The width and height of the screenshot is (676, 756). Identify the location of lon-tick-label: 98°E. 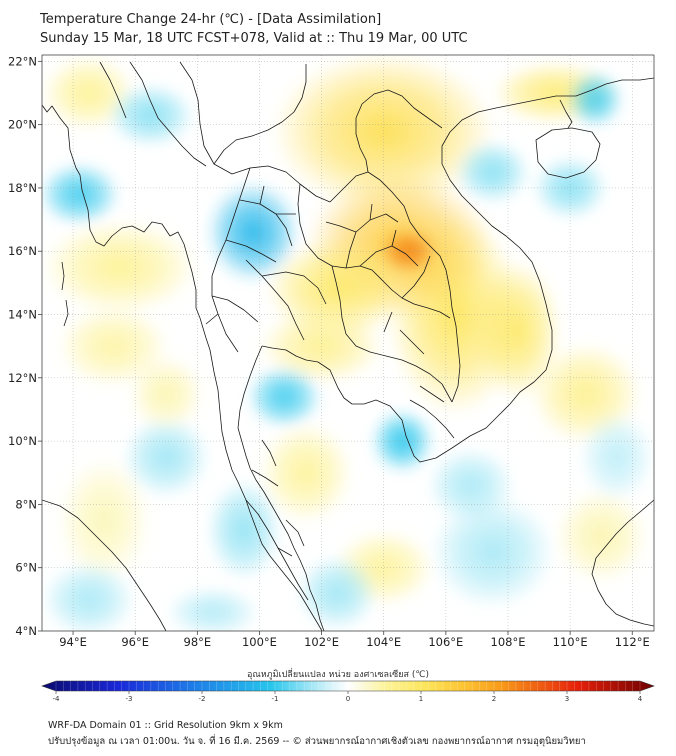
(198, 642).